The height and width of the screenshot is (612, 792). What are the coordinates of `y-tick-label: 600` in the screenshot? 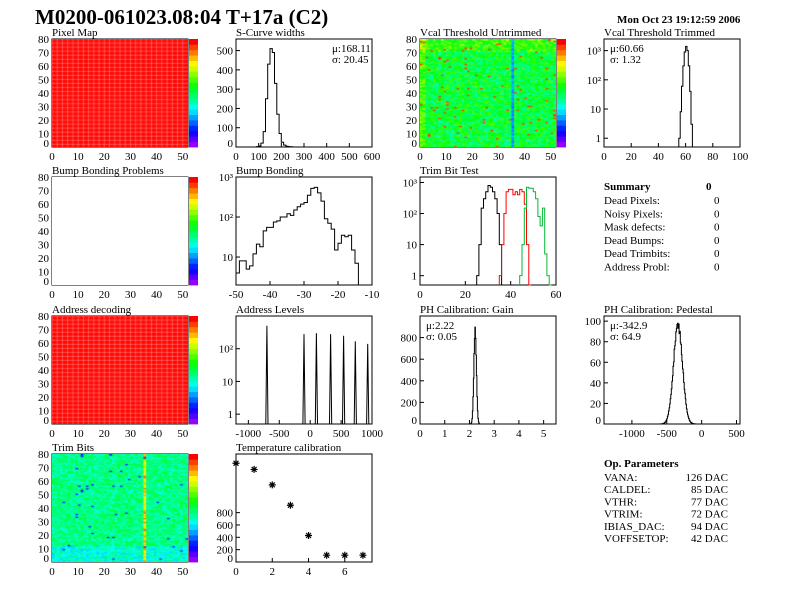 It's located at (409, 360).